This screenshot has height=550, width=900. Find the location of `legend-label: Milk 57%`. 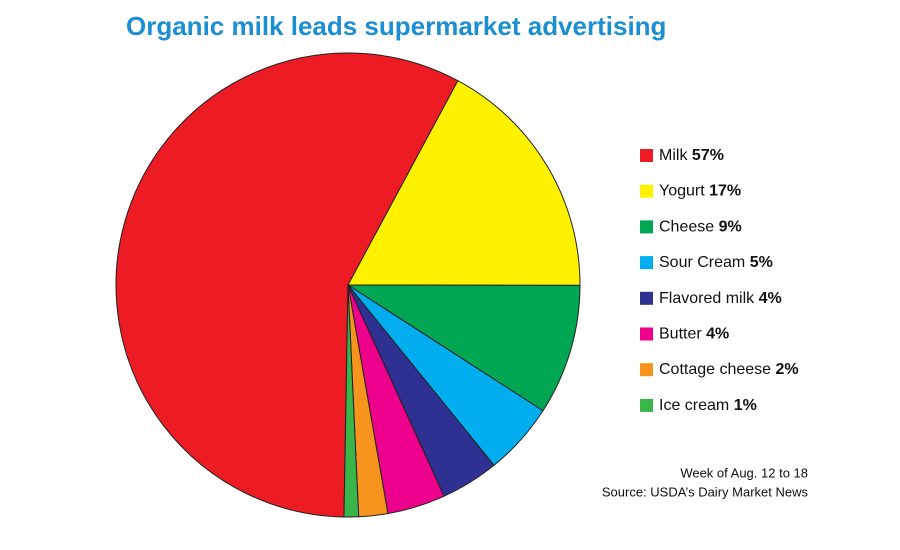

legend-label: Milk 57% is located at coordinates (691, 155).